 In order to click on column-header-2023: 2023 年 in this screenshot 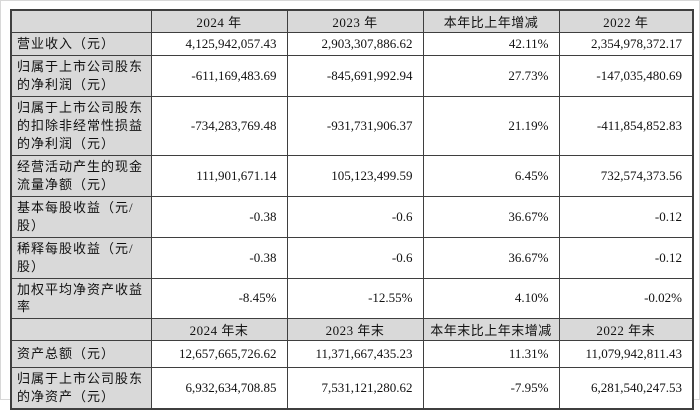, I will do `click(355, 21)`.